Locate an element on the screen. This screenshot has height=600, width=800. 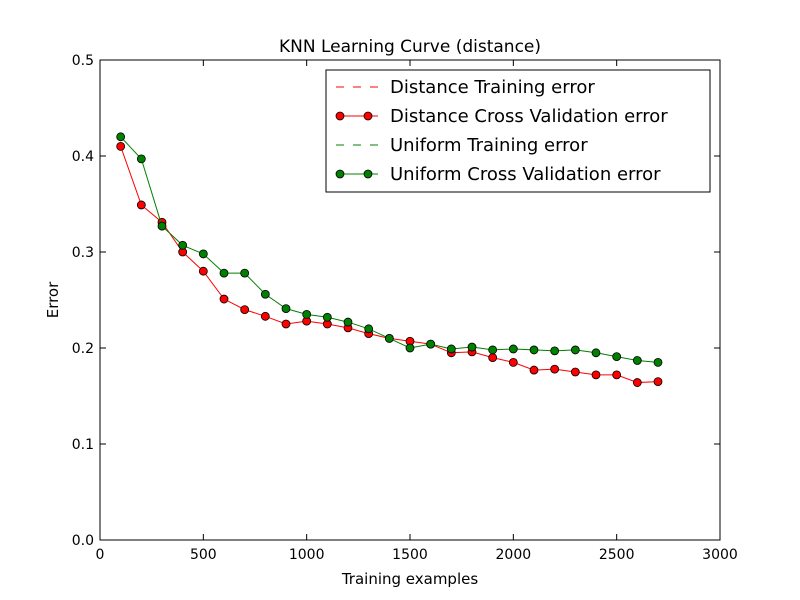
legend-item-distance-cross-validation-error: Distance Cross Validation error is located at coordinates (501, 116).